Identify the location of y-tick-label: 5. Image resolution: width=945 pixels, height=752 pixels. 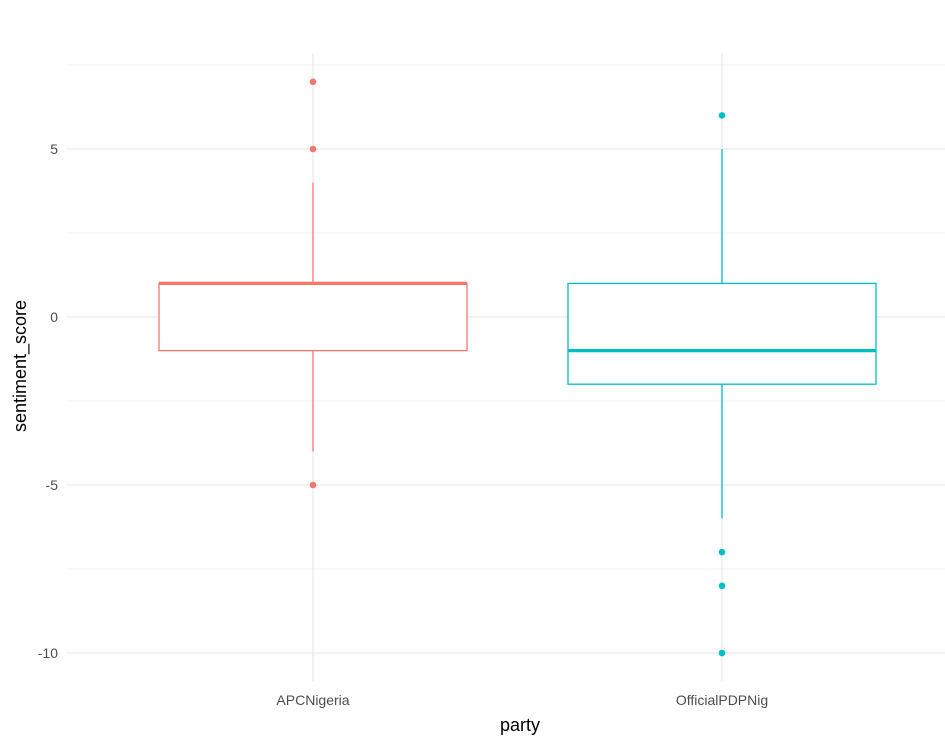
(54, 149).